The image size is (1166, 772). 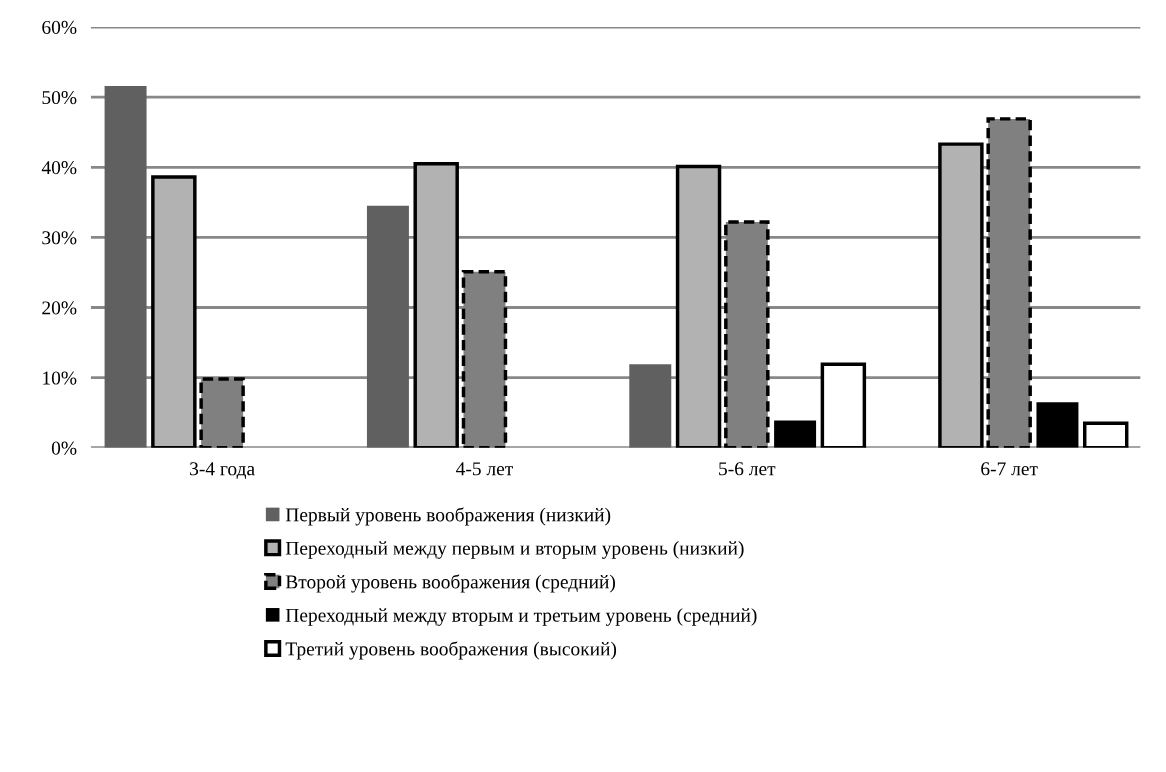 I want to click on y-tick-label: 40%, so click(x=59, y=168).